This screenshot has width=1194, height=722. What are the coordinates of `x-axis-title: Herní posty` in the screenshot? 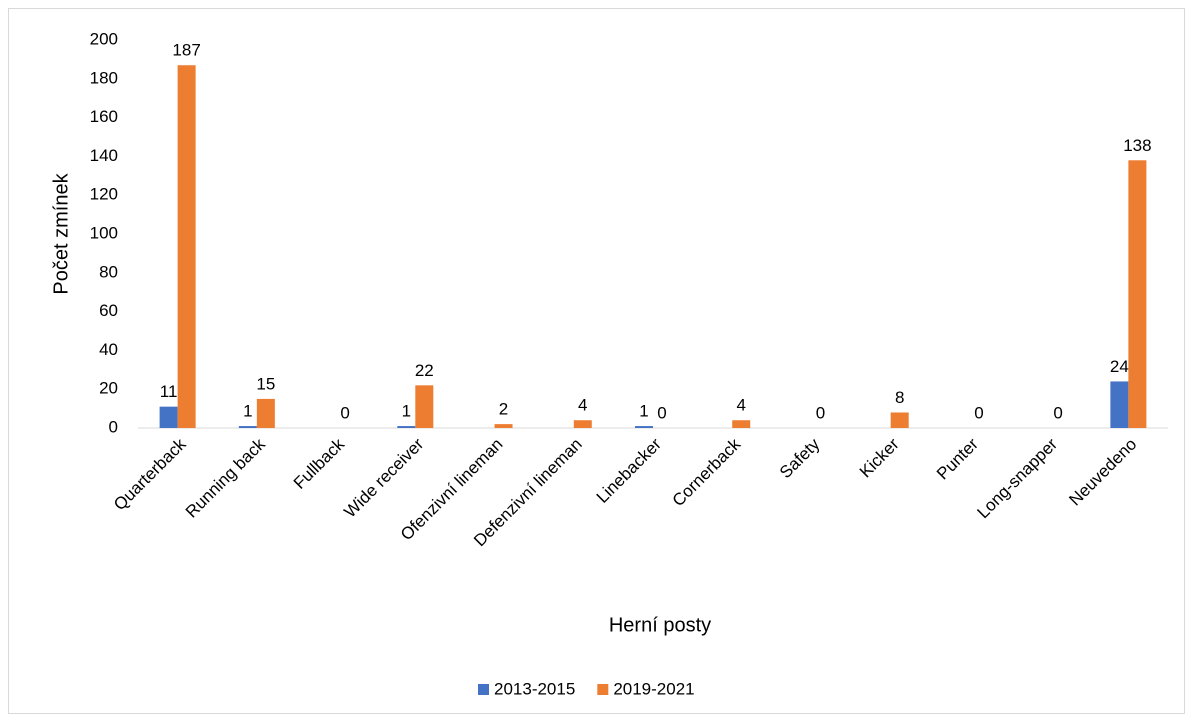 It's located at (660, 625).